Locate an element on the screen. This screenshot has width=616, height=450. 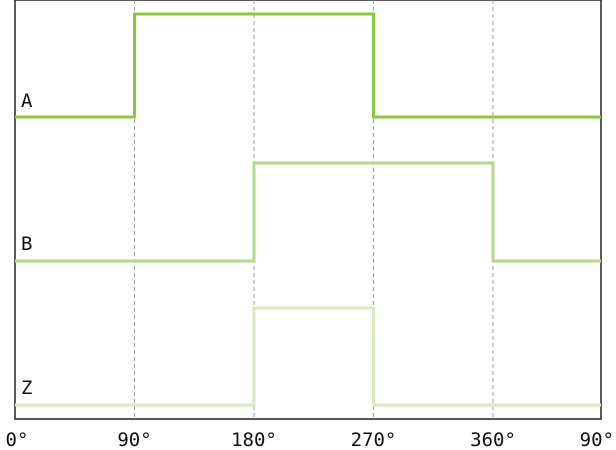
series-label-z: Z is located at coordinates (26, 388).